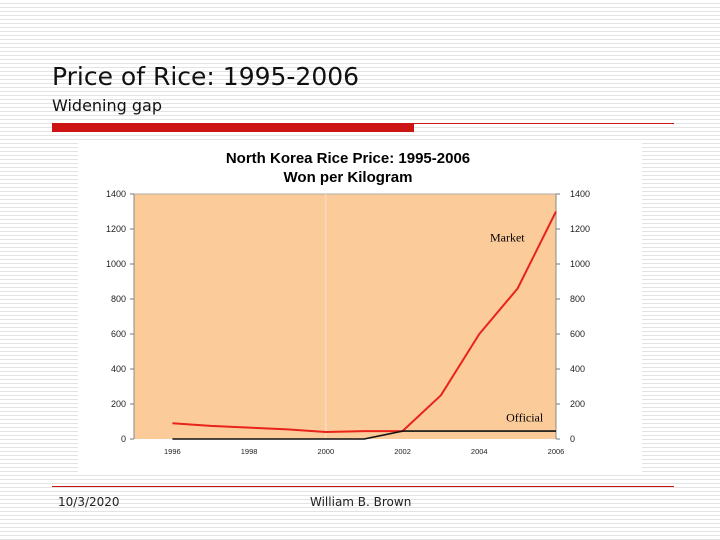 This screenshot has width=720, height=540. What do you see at coordinates (363, 486) in the screenshot?
I see `footer-accent-line` at bounding box center [363, 486].